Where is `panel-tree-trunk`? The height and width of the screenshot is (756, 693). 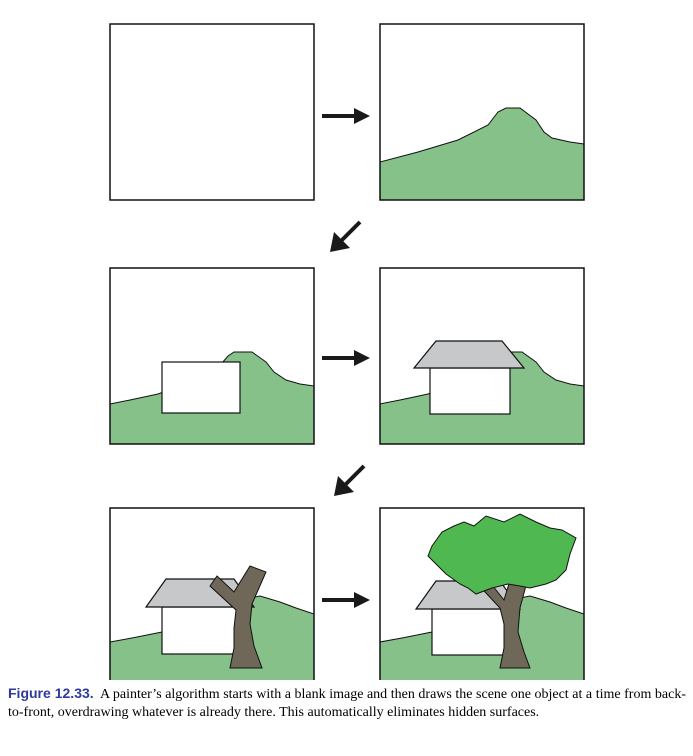
panel-tree-trunk is located at coordinates (212, 593).